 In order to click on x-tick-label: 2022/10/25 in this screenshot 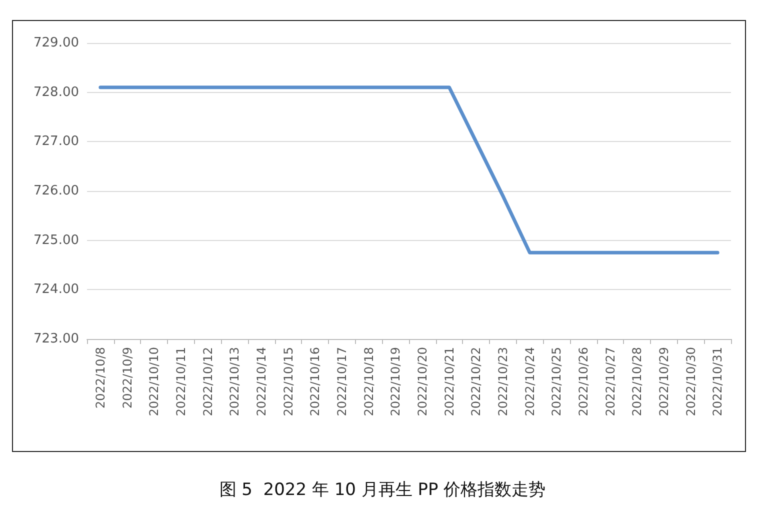, I will do `click(557, 381)`.